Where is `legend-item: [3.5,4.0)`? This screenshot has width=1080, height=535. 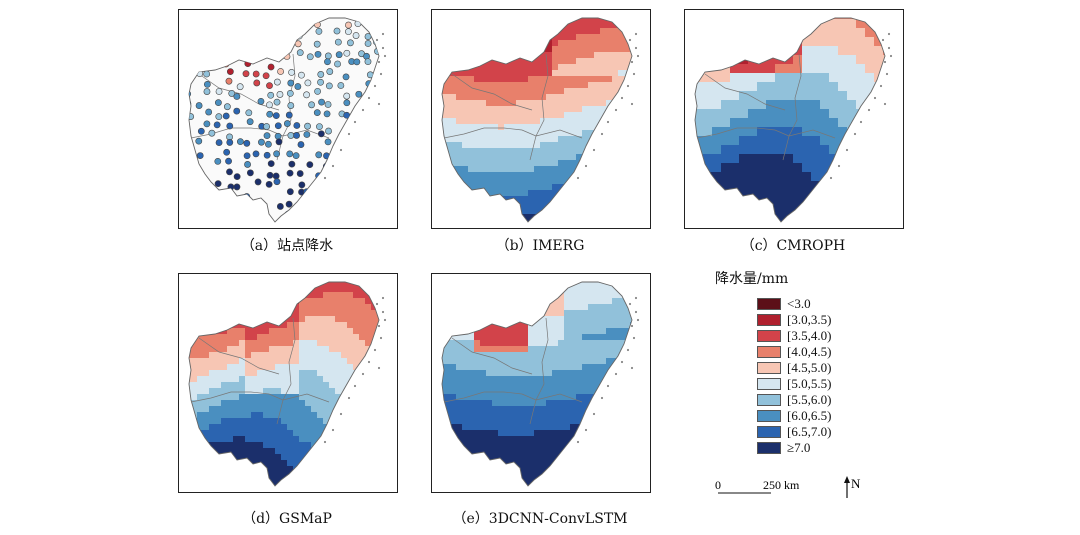 legend-item: [3.5,4.0) is located at coordinates (815, 336).